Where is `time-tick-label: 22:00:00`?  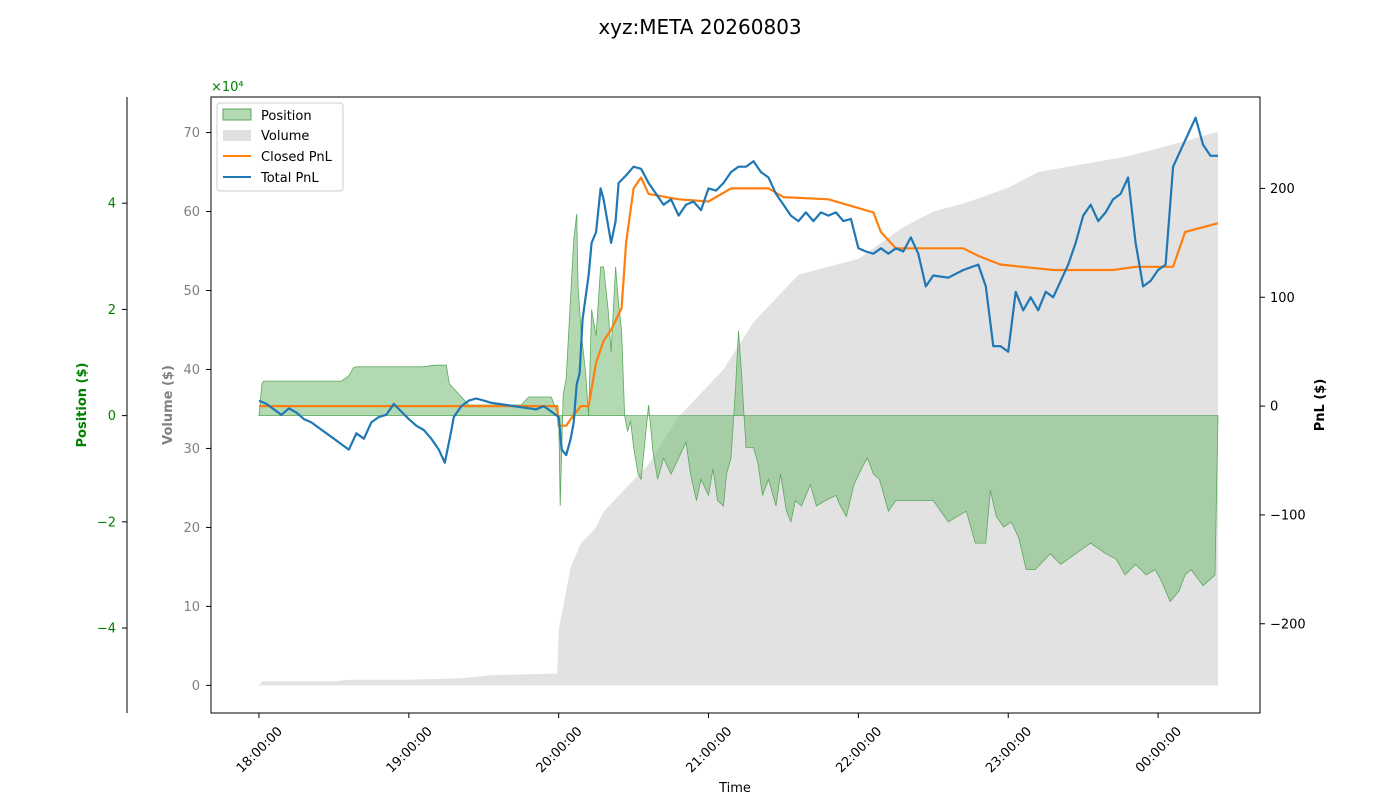
time-tick-label: 22:00:00 is located at coordinates (859, 750).